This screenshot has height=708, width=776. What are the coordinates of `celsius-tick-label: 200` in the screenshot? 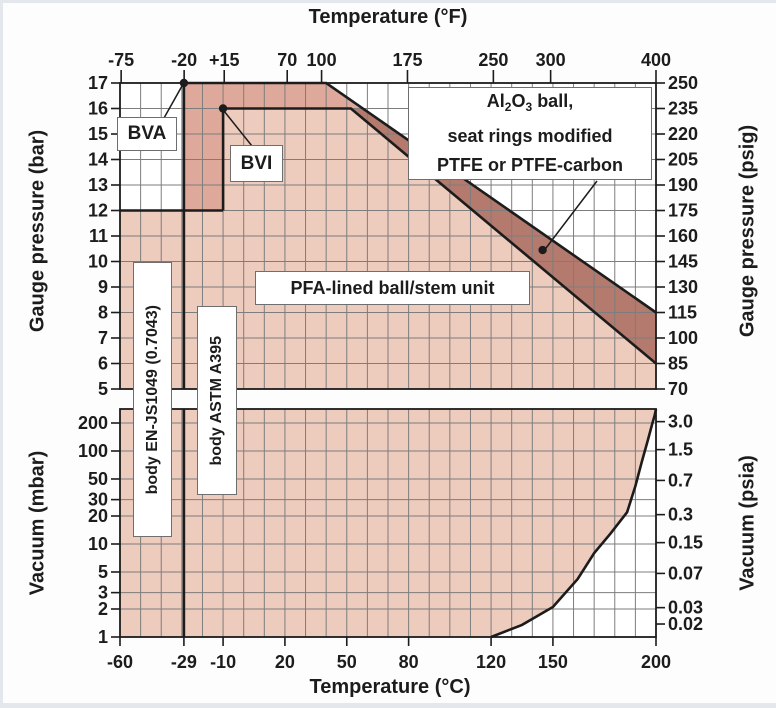 It's located at (656, 662).